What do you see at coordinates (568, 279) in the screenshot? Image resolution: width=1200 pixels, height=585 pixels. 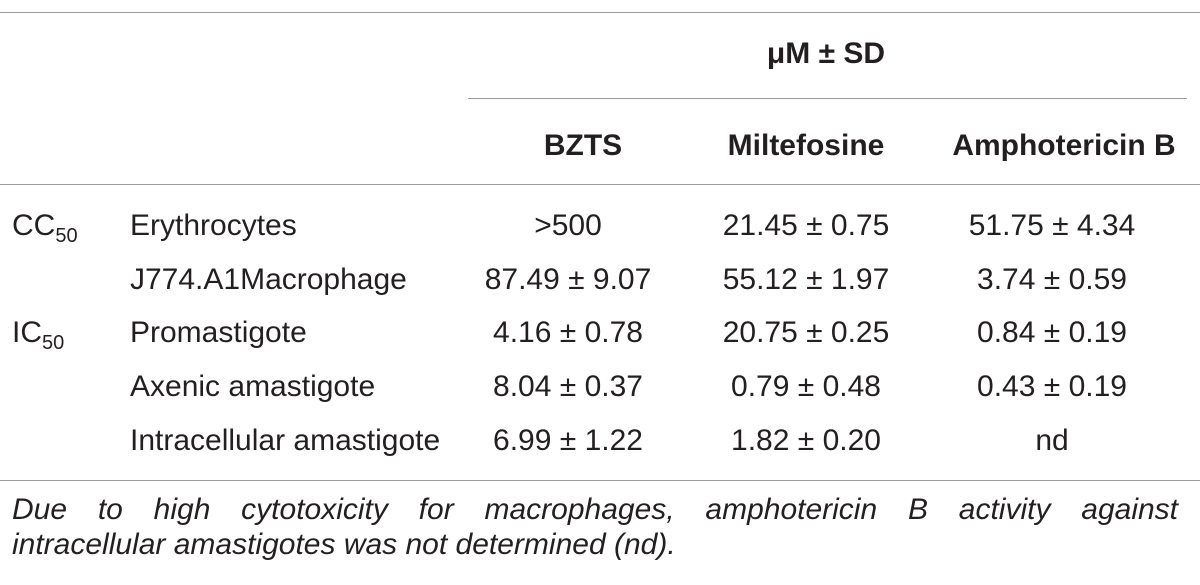 I see `cell-bzts: 87.49 ± 9.07` at bounding box center [568, 279].